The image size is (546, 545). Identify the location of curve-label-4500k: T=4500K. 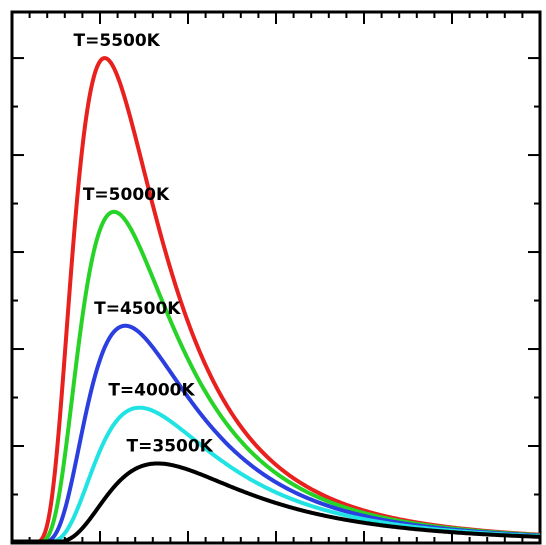
(137, 309).